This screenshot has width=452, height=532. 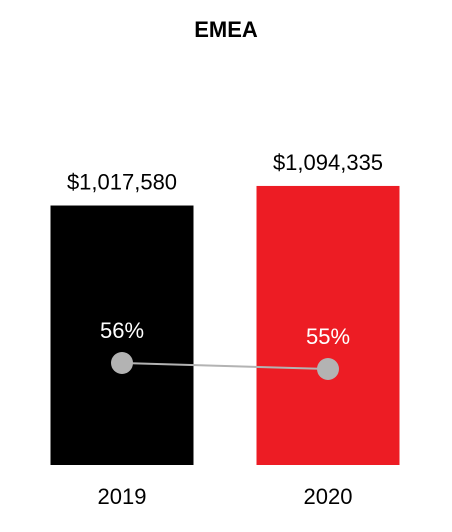 What do you see at coordinates (225, 366) in the screenshot?
I see `line` at bounding box center [225, 366].